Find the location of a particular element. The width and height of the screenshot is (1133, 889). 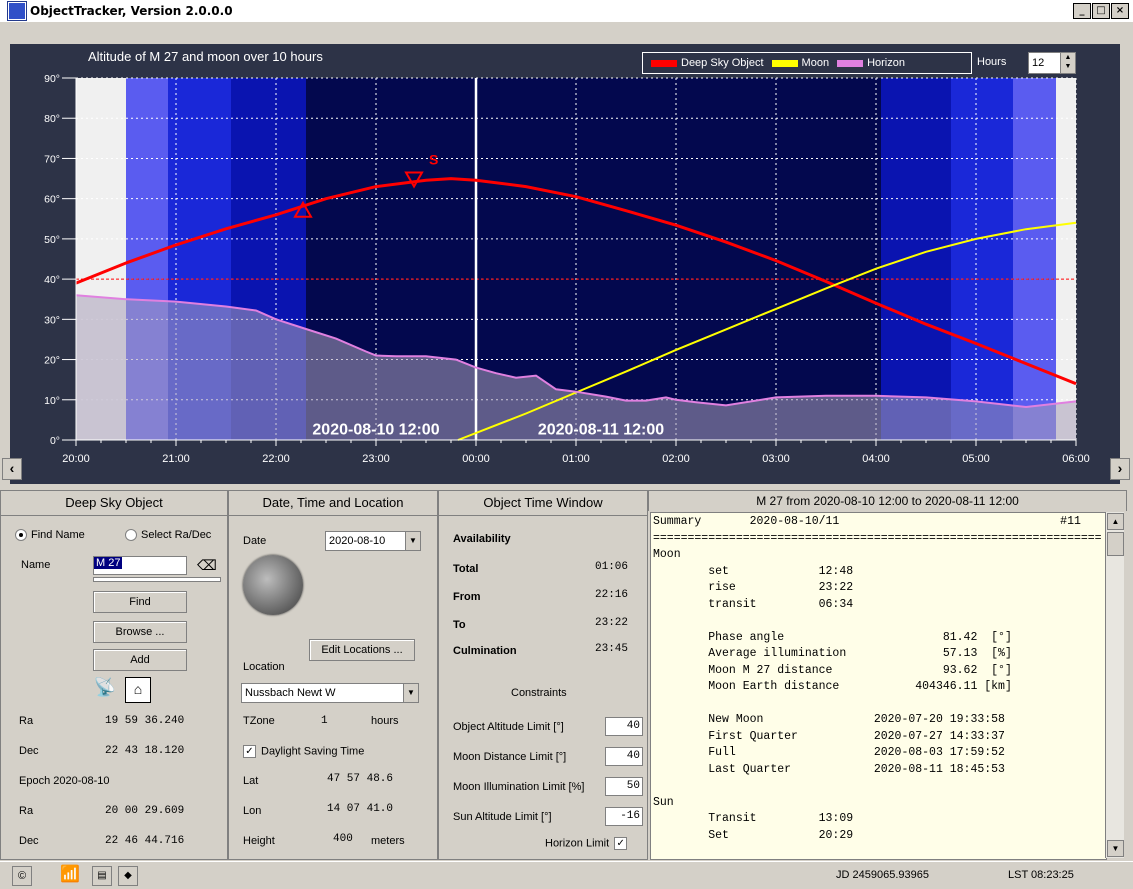

moon-distance-input: 40 is located at coordinates (624, 756).